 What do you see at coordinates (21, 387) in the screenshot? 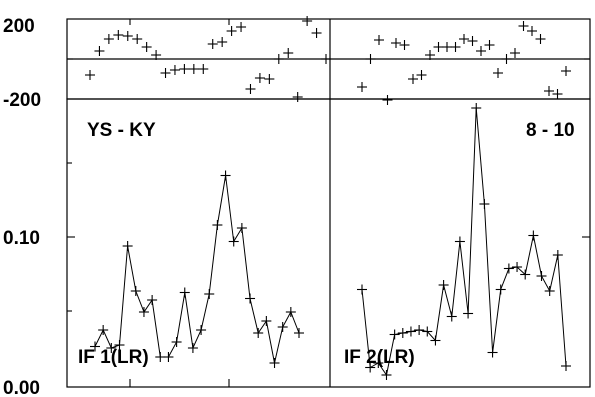
I see `amplitude-tick-label-zero: 0.00` at bounding box center [21, 387].